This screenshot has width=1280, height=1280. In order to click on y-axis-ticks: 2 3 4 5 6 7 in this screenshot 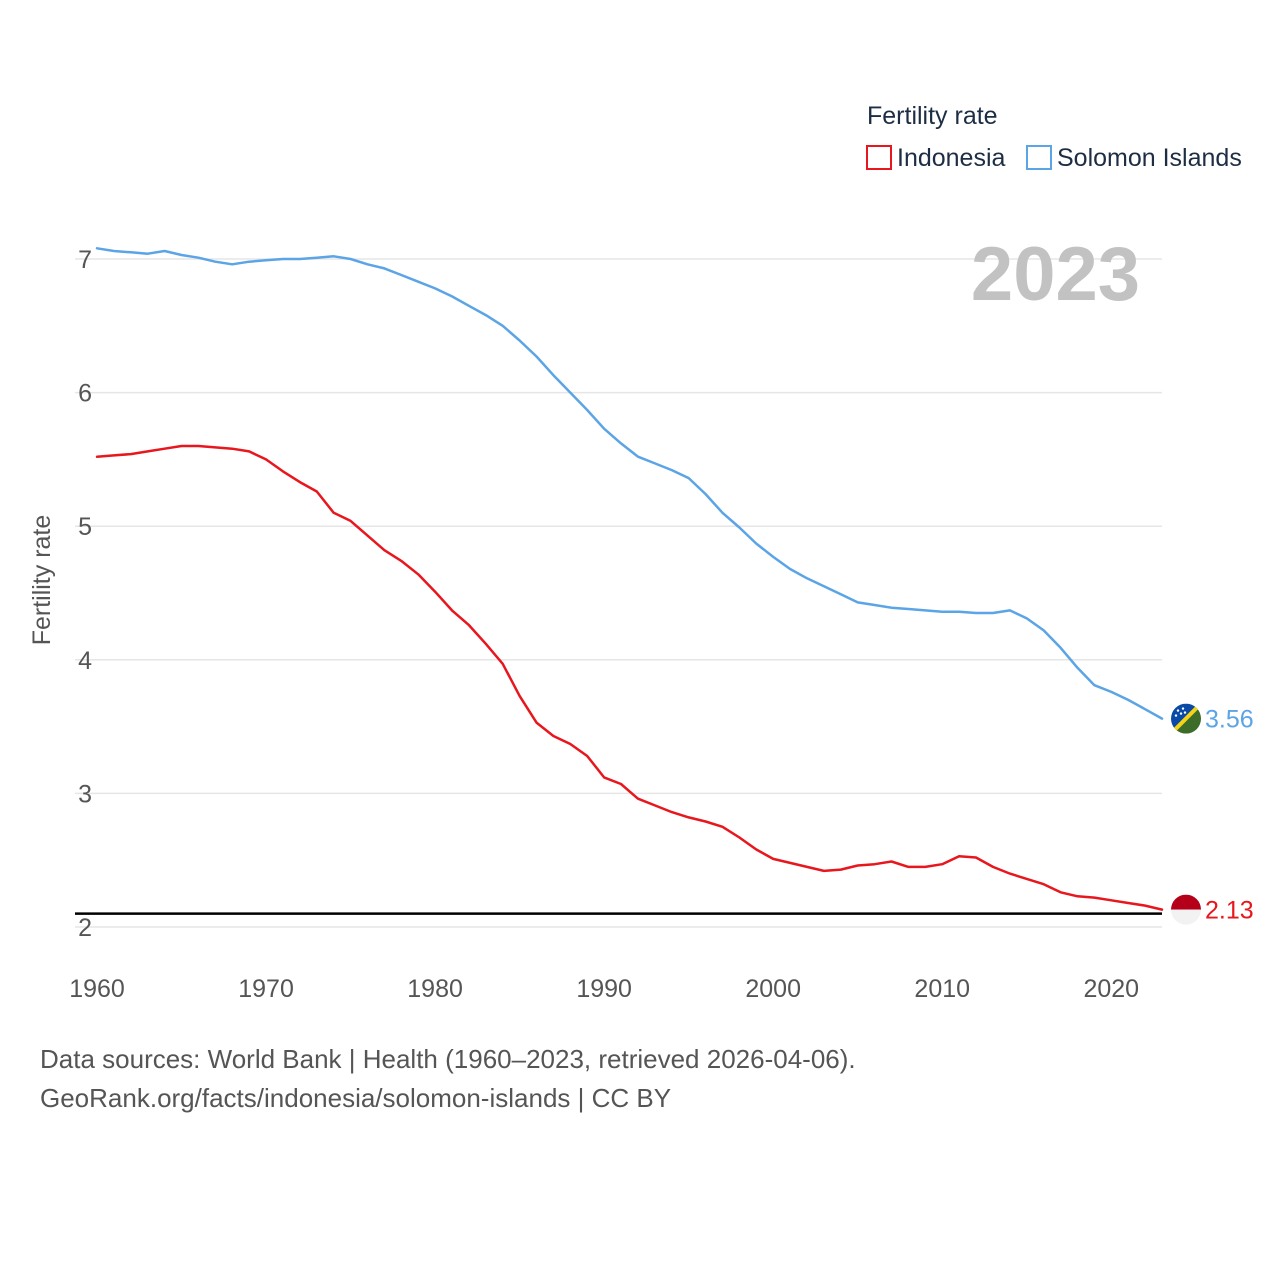, I will do `click(85, 594)`.